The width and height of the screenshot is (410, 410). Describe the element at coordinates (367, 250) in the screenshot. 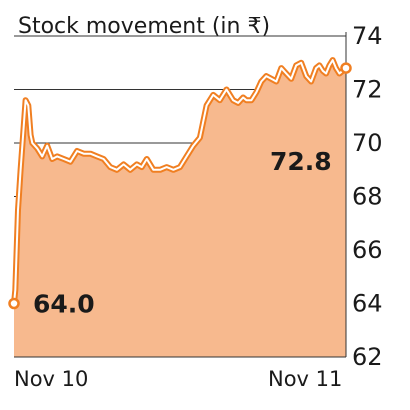

I see `y-tick-label-66: 66` at that location.